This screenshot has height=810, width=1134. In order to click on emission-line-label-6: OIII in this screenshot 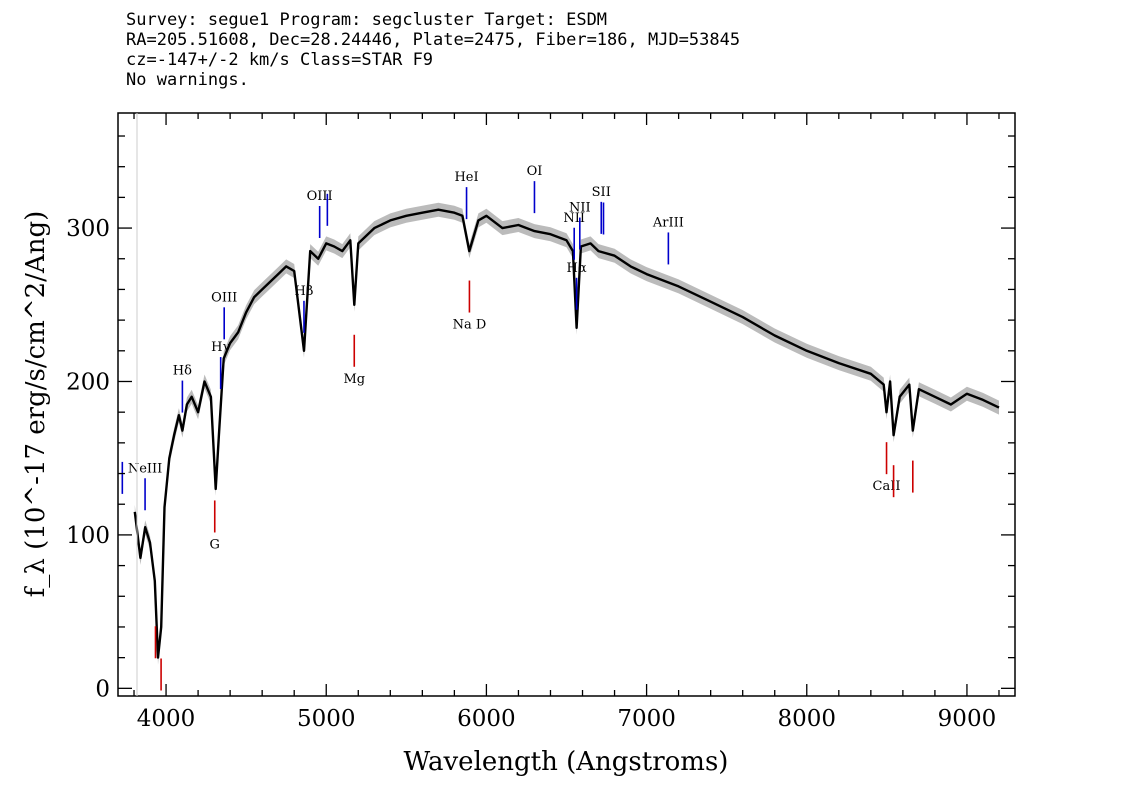, I will do `click(320, 196)`.